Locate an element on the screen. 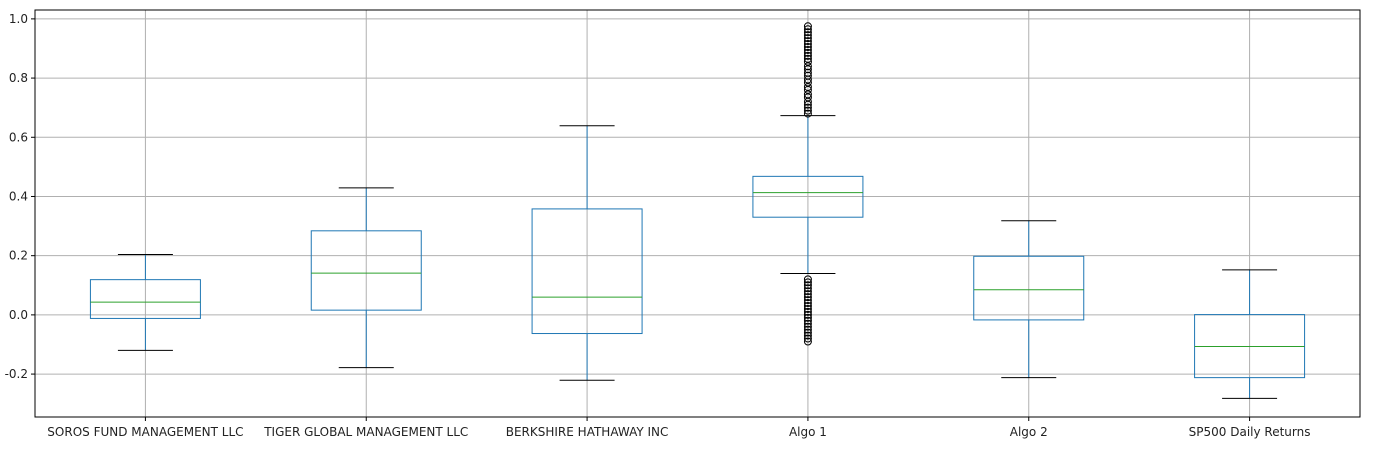  x-tick-label: TIGER GLOBAL MANAGEMENT LLC is located at coordinates (365, 432).